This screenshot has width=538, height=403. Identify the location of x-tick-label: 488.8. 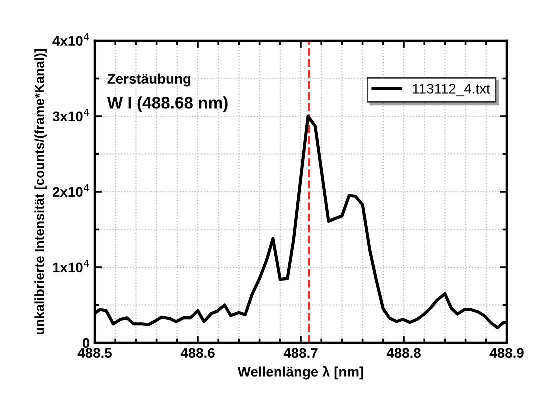
(403, 353).